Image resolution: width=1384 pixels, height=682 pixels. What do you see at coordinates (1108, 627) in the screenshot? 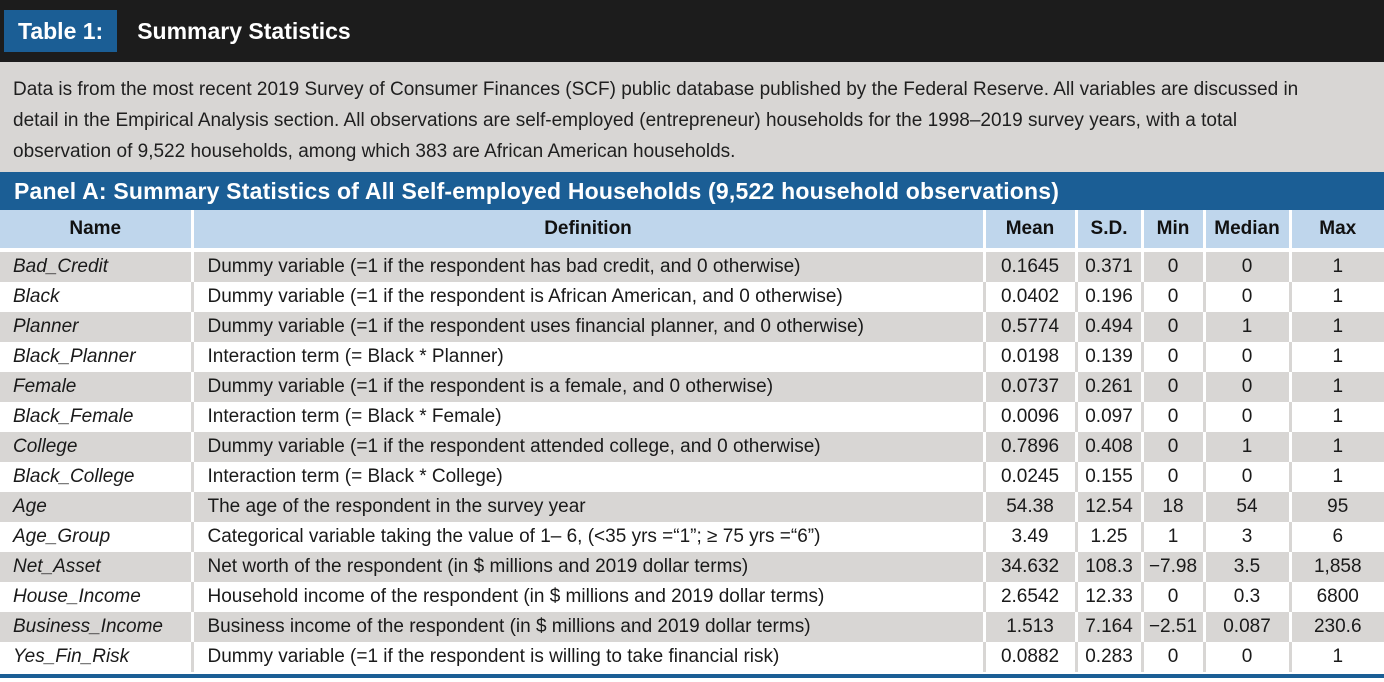
I see `sd-cell: 7.164` at bounding box center [1108, 627].